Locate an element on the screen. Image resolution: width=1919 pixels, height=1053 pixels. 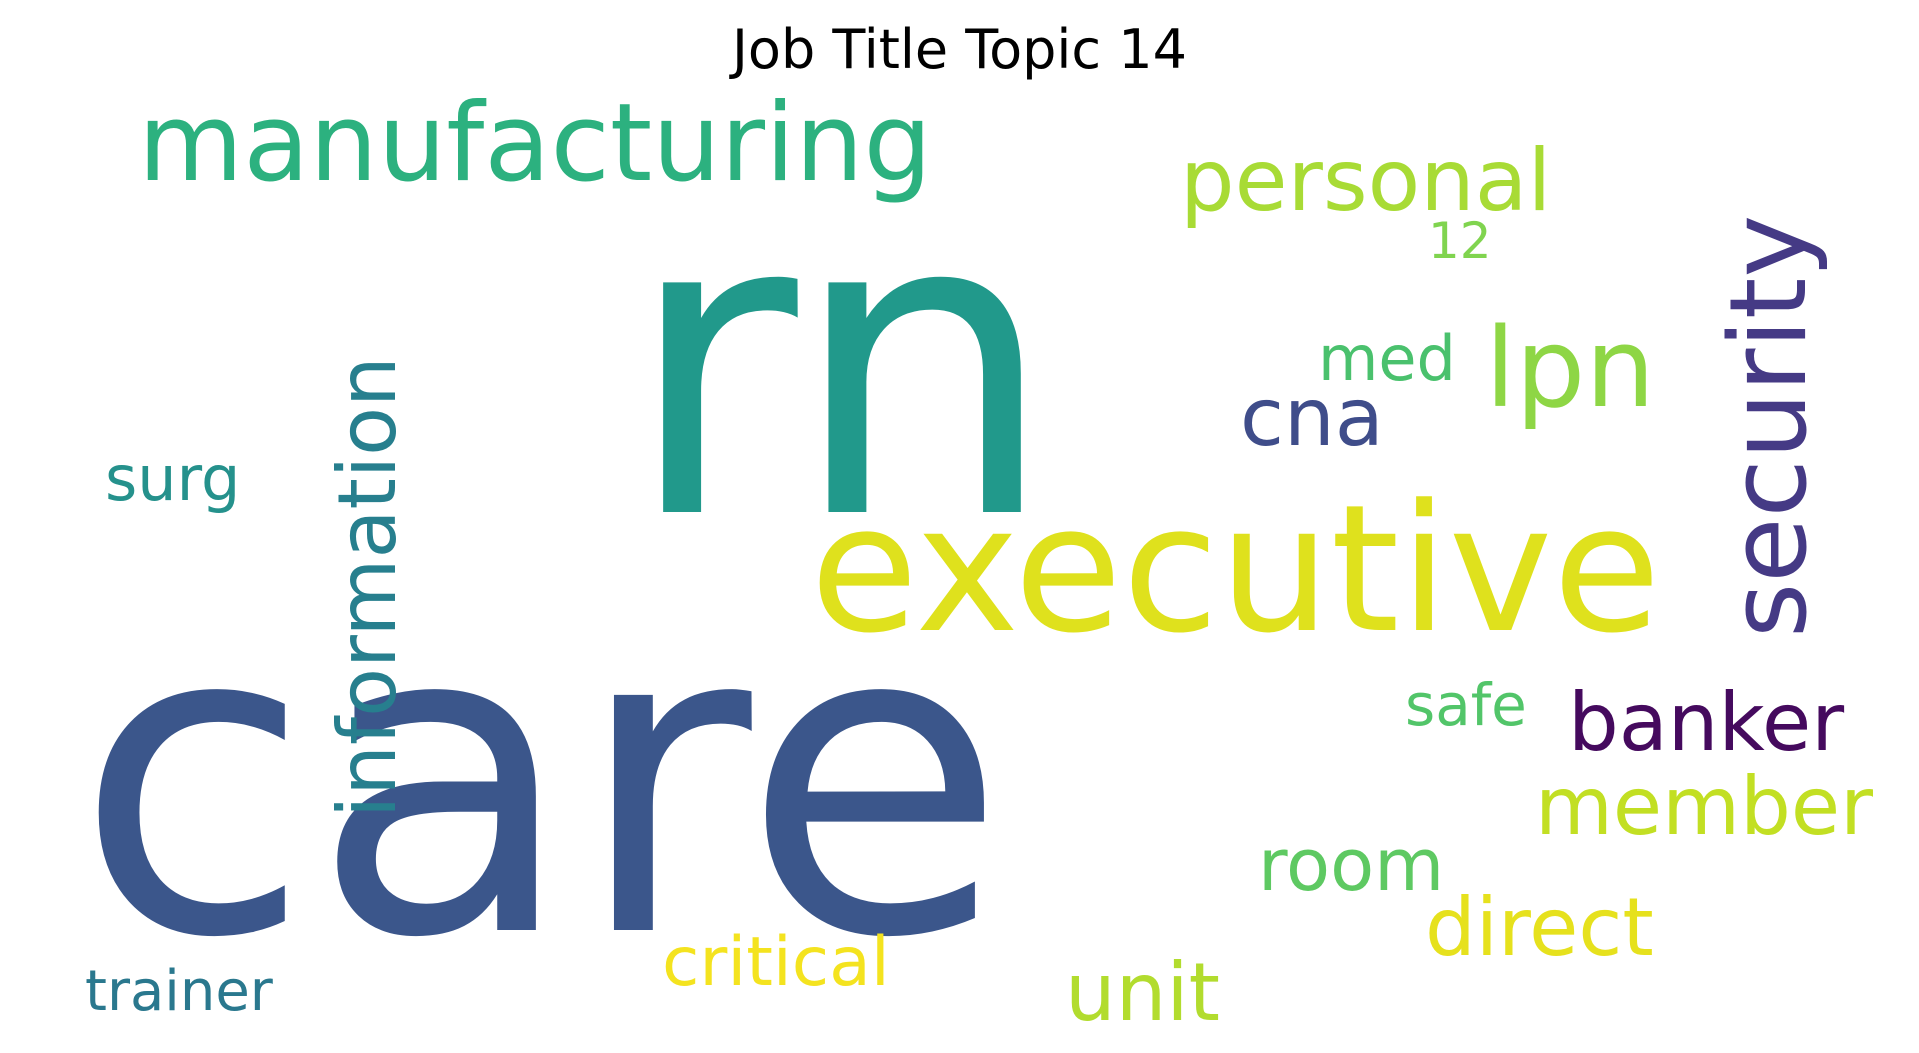
word-security: security is located at coordinates (1768, 426).